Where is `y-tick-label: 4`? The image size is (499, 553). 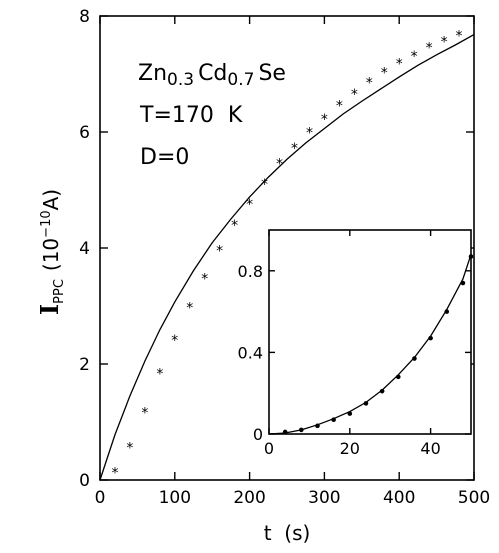
y-tick-label: 4 is located at coordinates (84, 249).